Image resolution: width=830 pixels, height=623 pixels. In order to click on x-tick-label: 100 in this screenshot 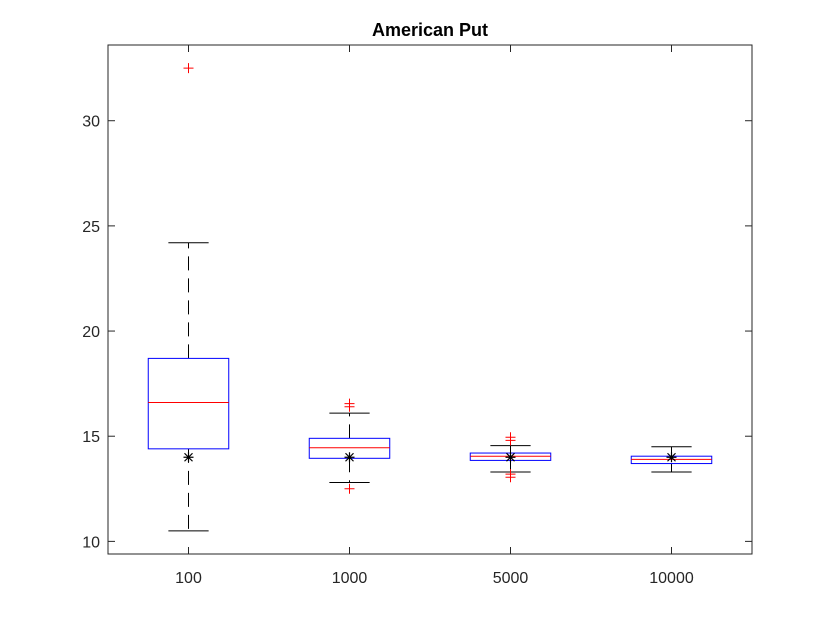, I will do `click(188, 578)`.